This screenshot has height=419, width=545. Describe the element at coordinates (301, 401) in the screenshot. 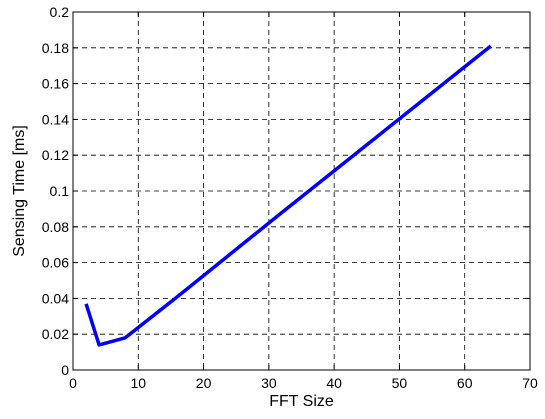

I see `x-axis-label: FFT Size` at that location.